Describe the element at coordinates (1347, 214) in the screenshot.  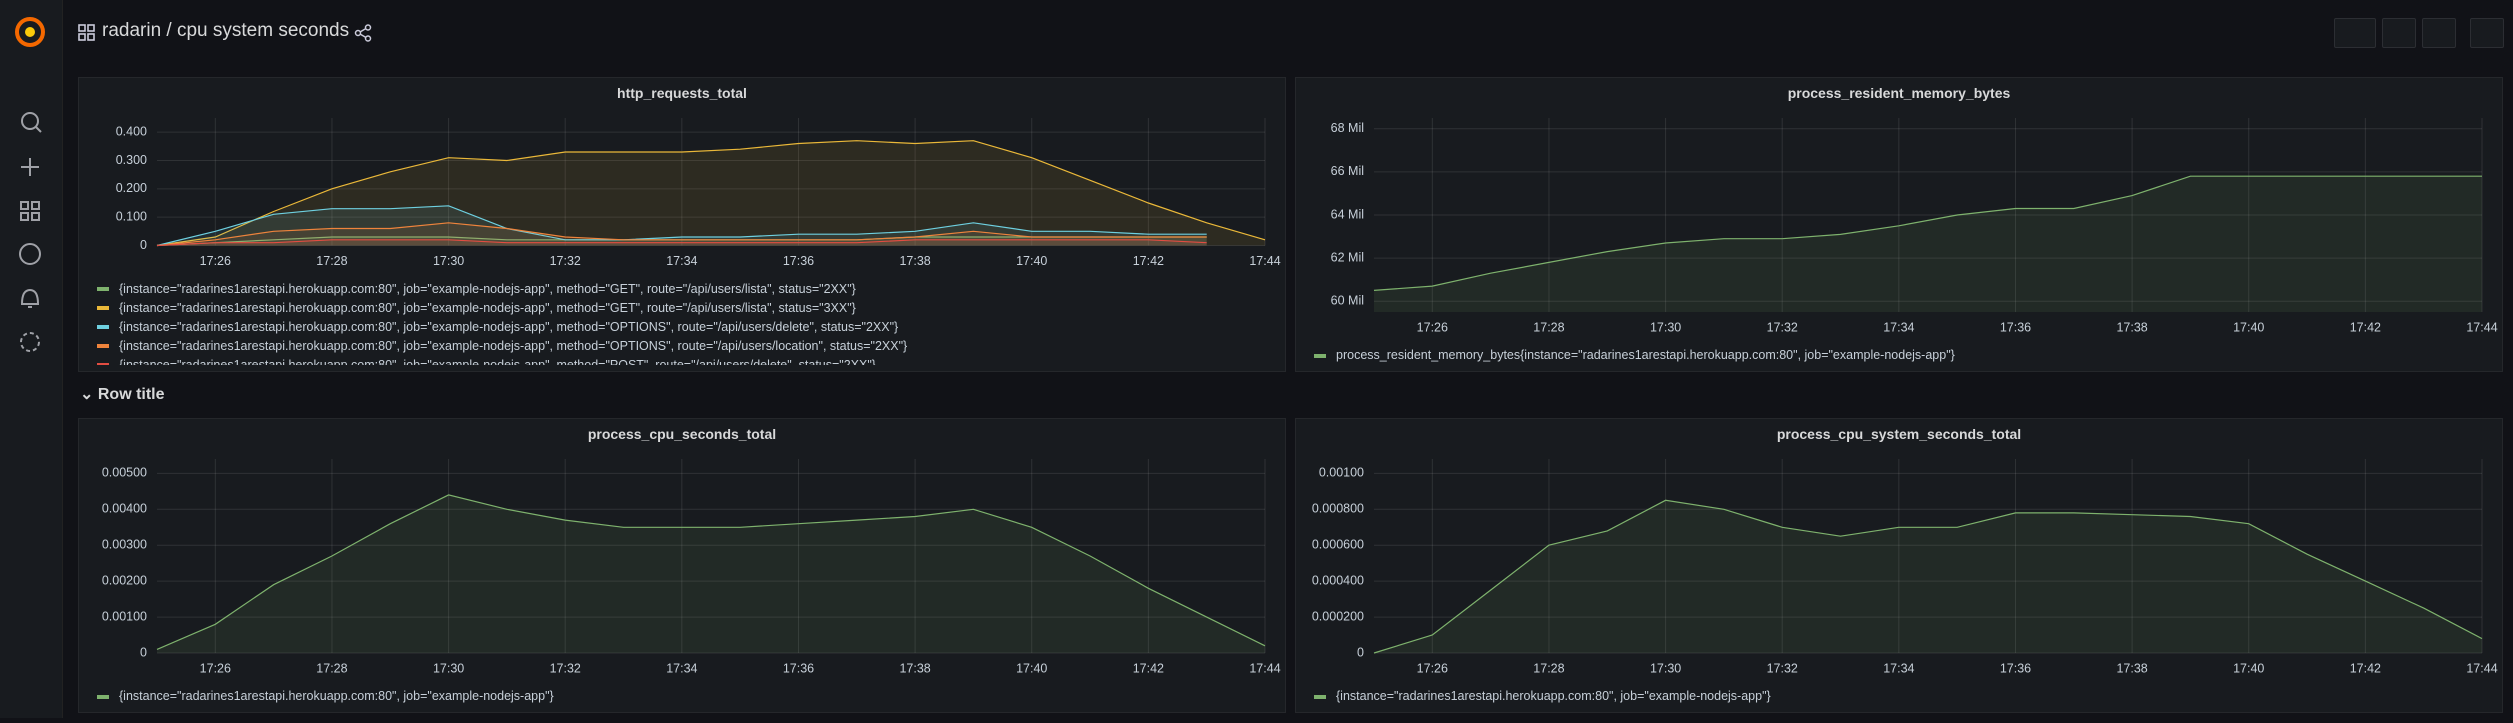
I see `y-tick-label: 64 Mil` at that location.